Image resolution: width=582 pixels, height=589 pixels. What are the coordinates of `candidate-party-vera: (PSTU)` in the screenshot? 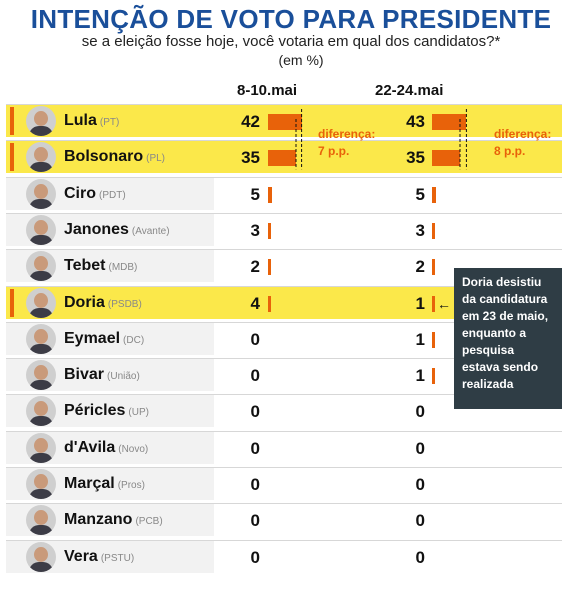 It's located at (117, 558).